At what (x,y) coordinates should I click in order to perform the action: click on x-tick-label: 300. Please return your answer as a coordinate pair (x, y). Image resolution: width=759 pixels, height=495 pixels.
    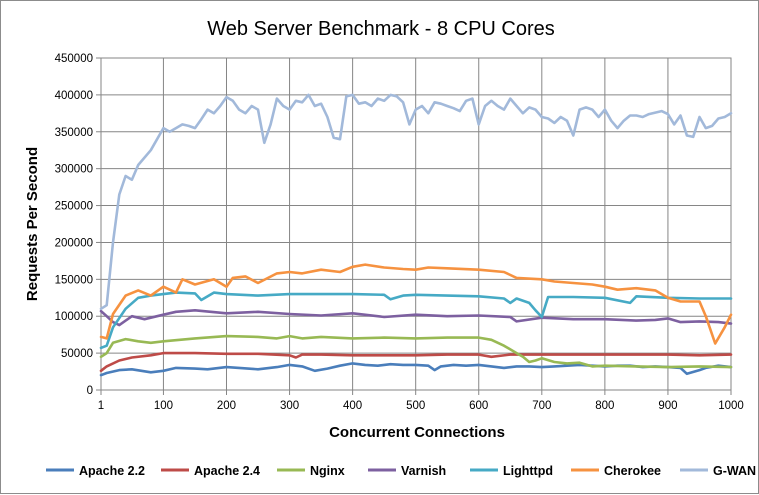
    Looking at the image, I should click on (289, 406).